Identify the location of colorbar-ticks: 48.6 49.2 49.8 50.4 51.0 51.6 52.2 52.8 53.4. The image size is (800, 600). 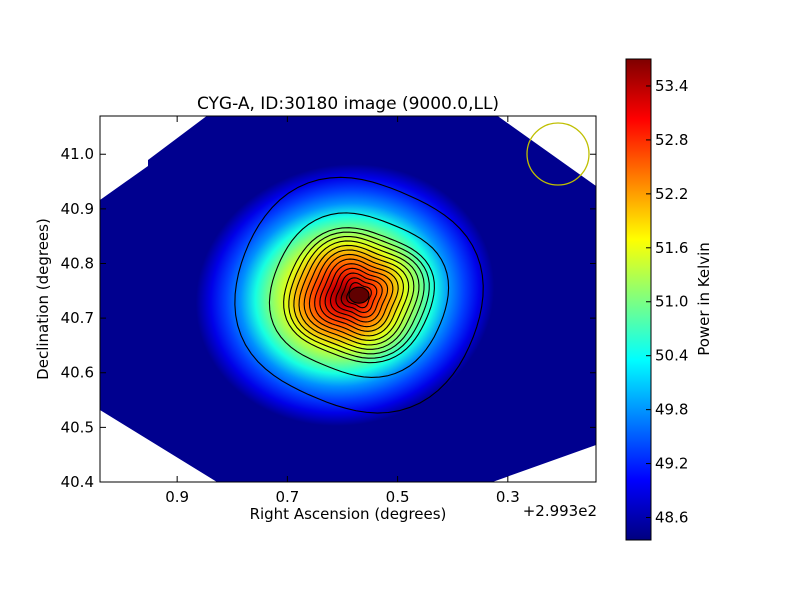
(667, 302).